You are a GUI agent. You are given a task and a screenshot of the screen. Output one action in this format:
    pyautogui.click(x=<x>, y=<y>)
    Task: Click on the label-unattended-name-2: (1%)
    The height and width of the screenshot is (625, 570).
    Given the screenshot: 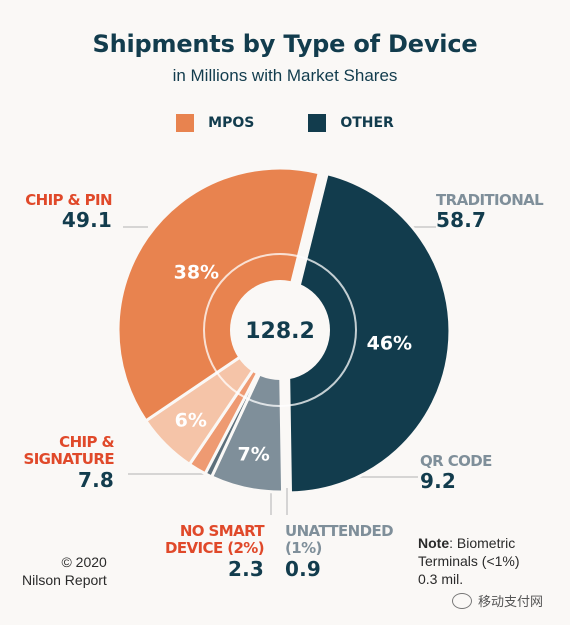 What is the action you would take?
    pyautogui.click(x=303, y=548)
    